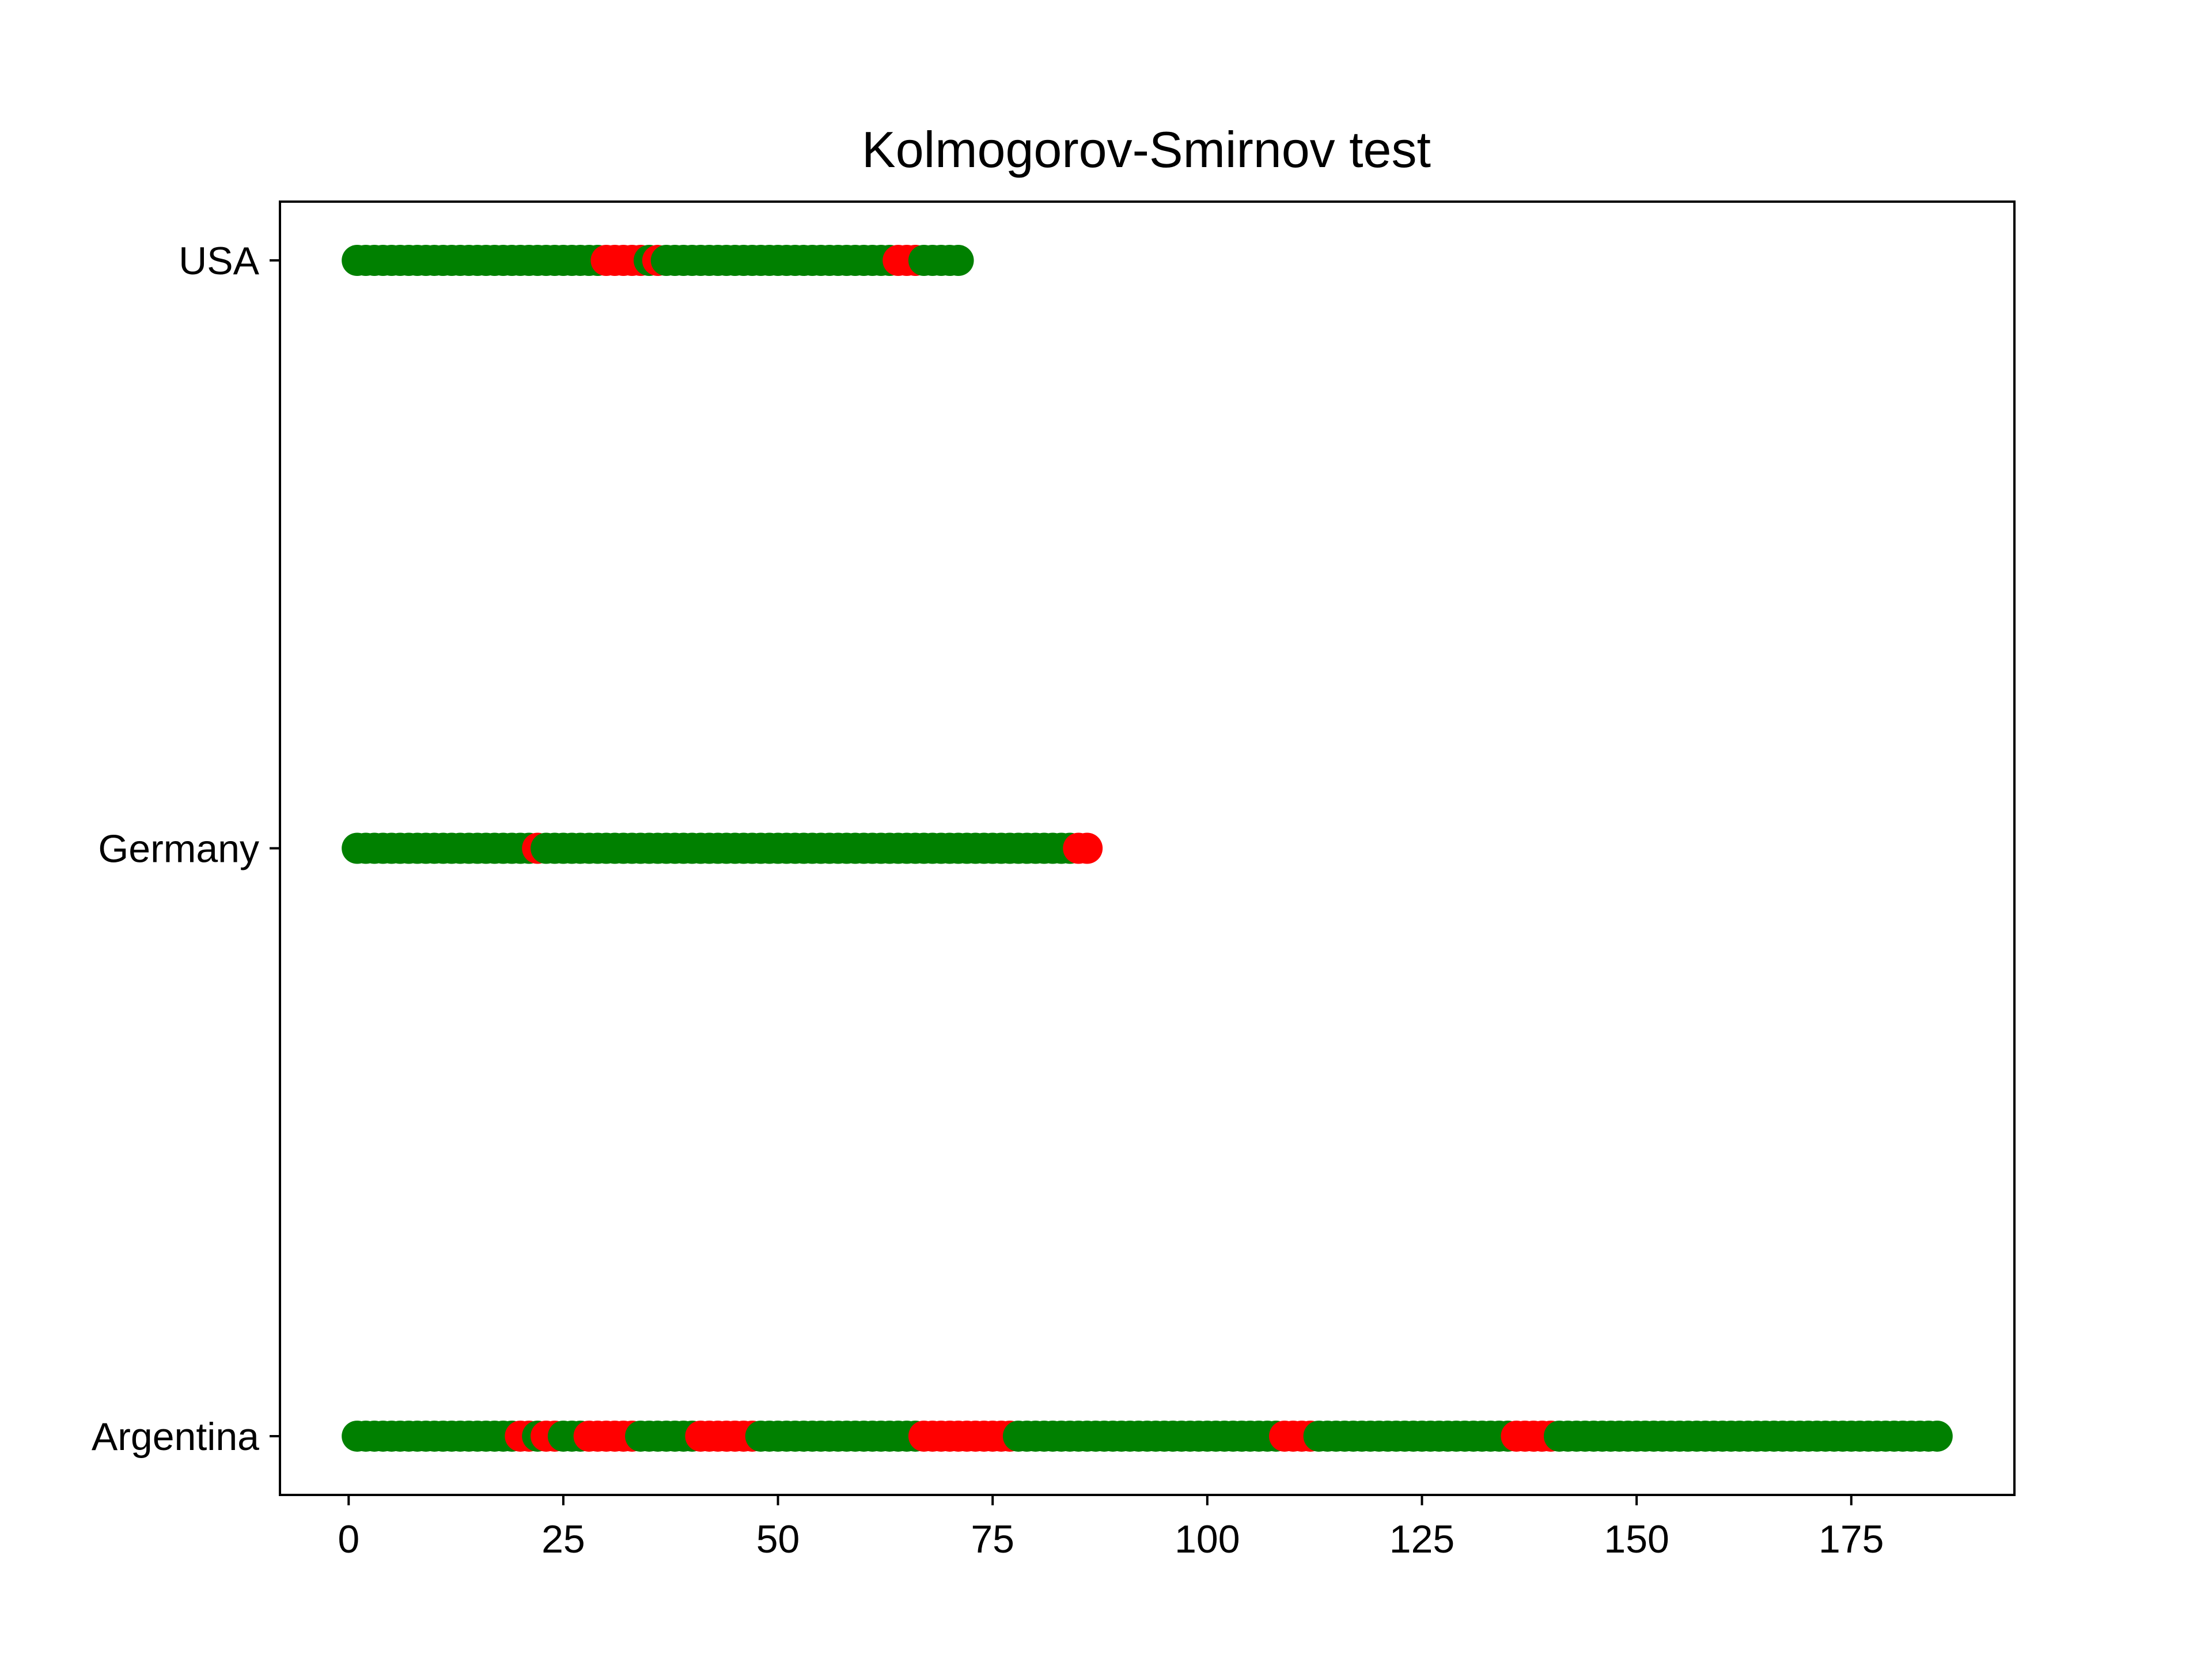 The height and width of the screenshot is (1662, 2212). What do you see at coordinates (178, 849) in the screenshot?
I see `y-tick-label: Germany` at bounding box center [178, 849].